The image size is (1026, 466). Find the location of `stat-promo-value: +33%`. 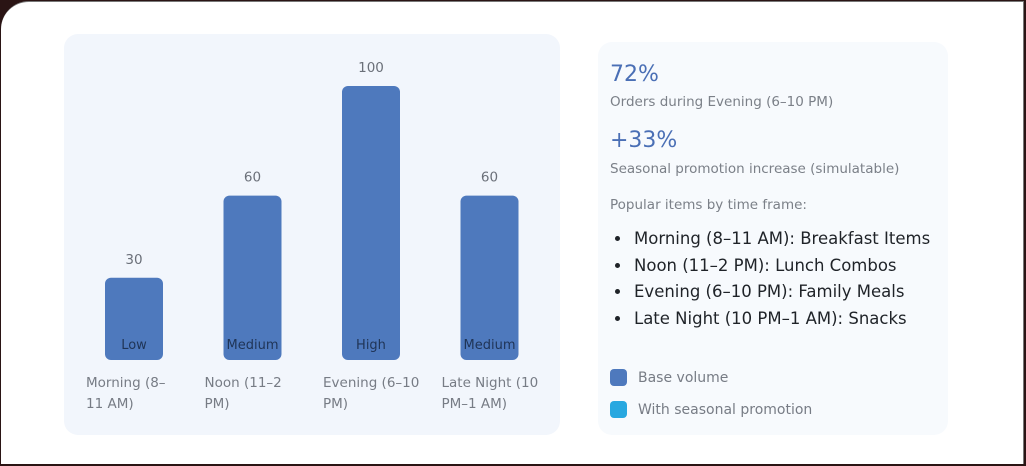

stat-promo-value: +33% is located at coordinates (644, 140).